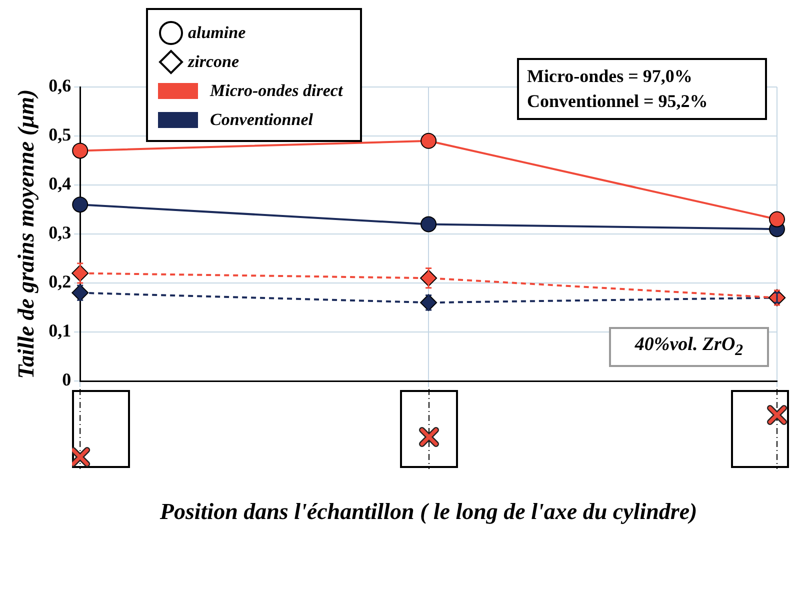  What do you see at coordinates (60, 232) in the screenshot?
I see `y-tick-label: 0,3` at bounding box center [60, 232].